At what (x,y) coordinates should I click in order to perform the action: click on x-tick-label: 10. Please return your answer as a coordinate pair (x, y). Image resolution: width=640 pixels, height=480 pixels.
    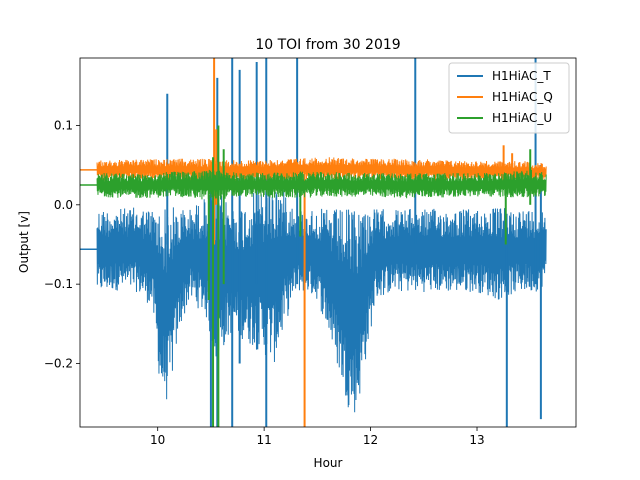
    Looking at the image, I should click on (157, 440).